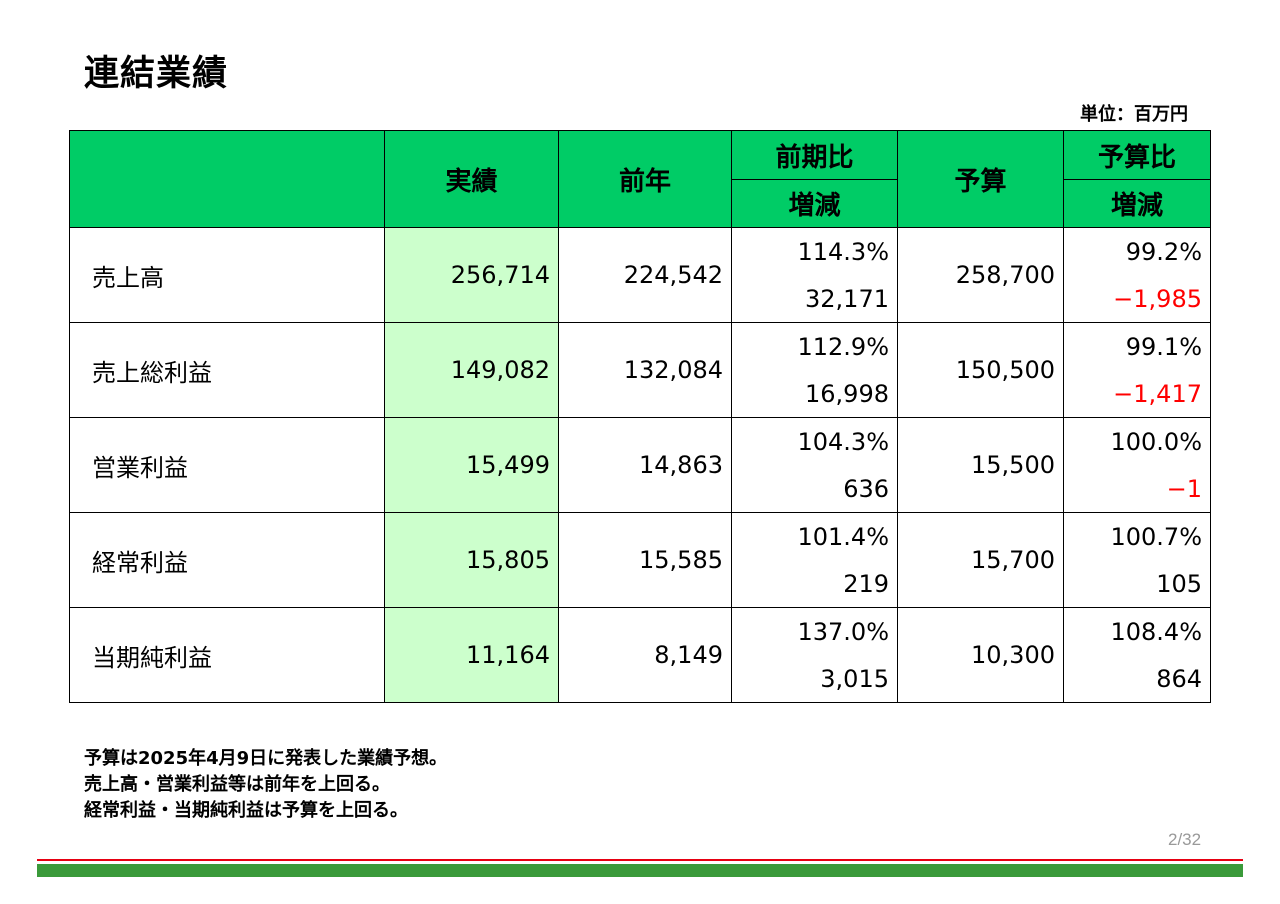 Image resolution: width=1280 pixels, height=904 pixels. Describe the element at coordinates (1137, 299) in the screenshot. I see `budget-diff: −1,985` at that location.